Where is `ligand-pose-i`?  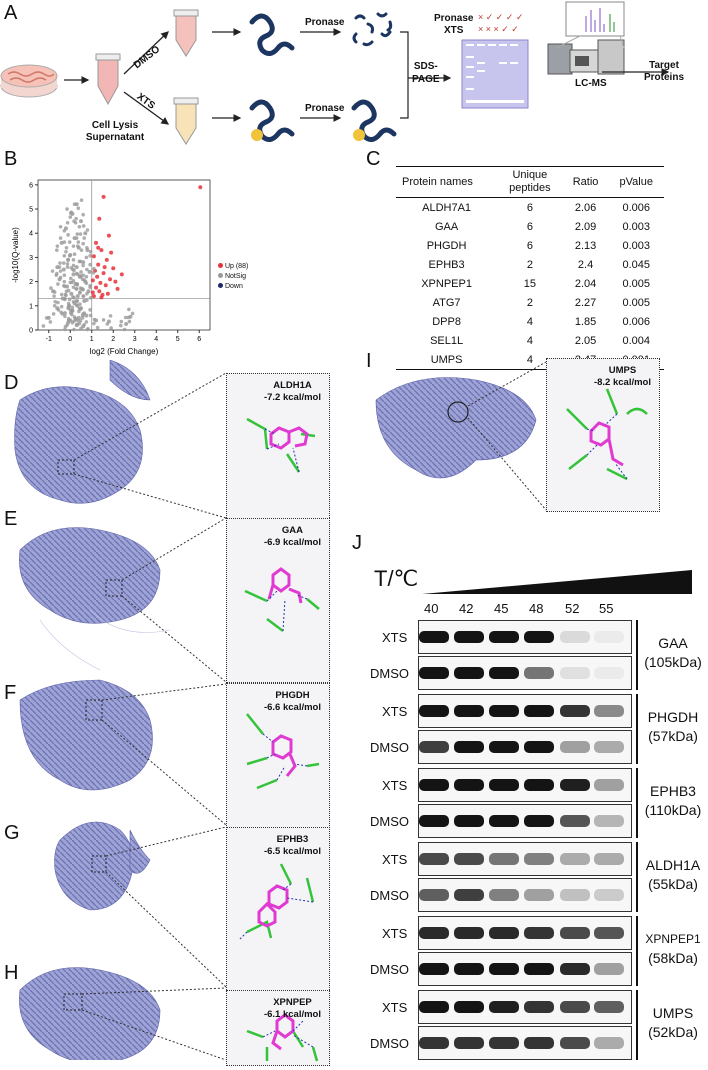 ligand-pose-i is located at coordinates (607, 434).